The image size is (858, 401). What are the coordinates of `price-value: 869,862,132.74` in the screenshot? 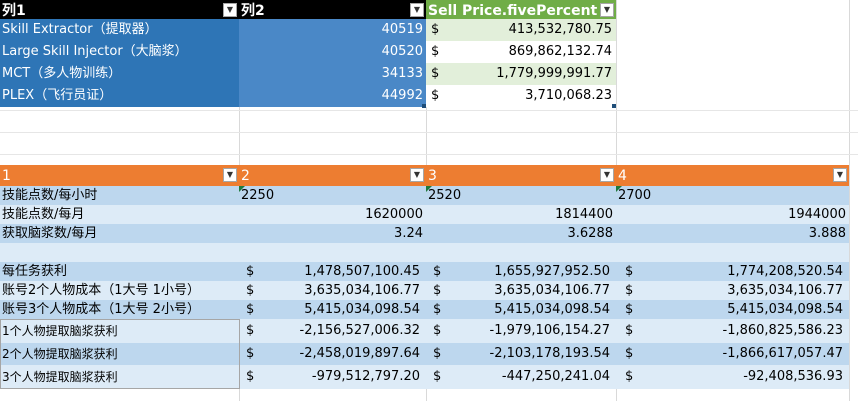 It's located at (560, 51).